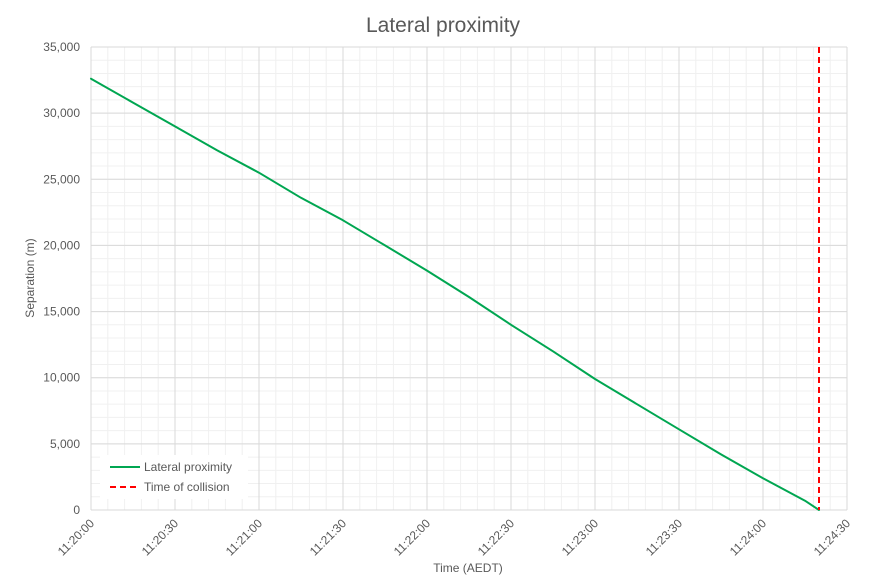  What do you see at coordinates (468, 568) in the screenshot?
I see `x-axis-label: Time (AEDT)` at bounding box center [468, 568].